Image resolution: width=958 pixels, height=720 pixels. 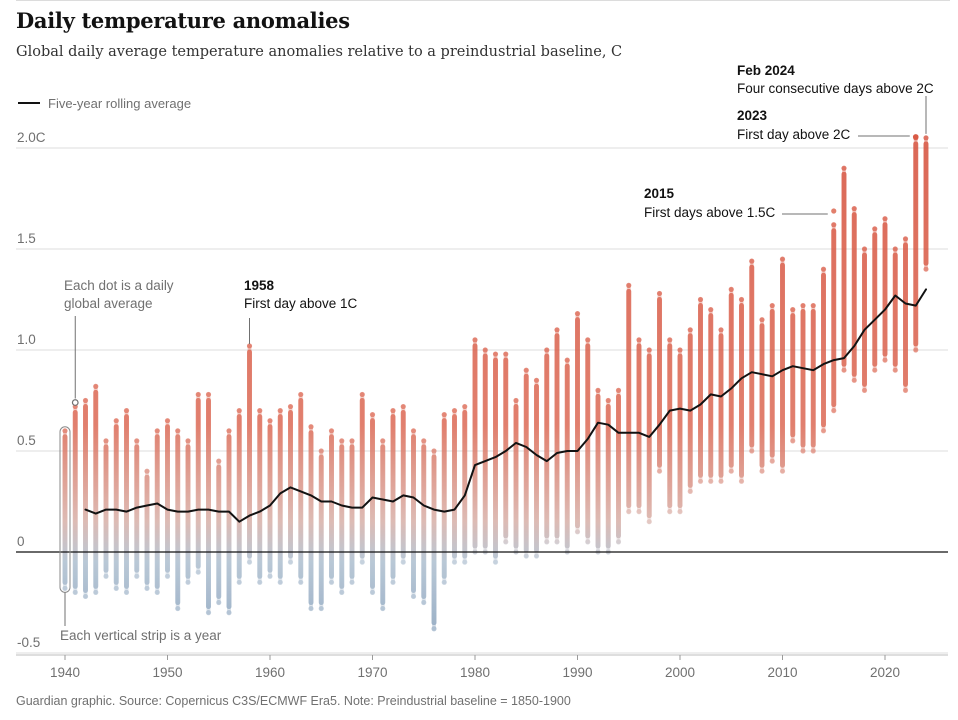 What do you see at coordinates (28, 642) in the screenshot?
I see `y-tick-label: -0.5` at bounding box center [28, 642].